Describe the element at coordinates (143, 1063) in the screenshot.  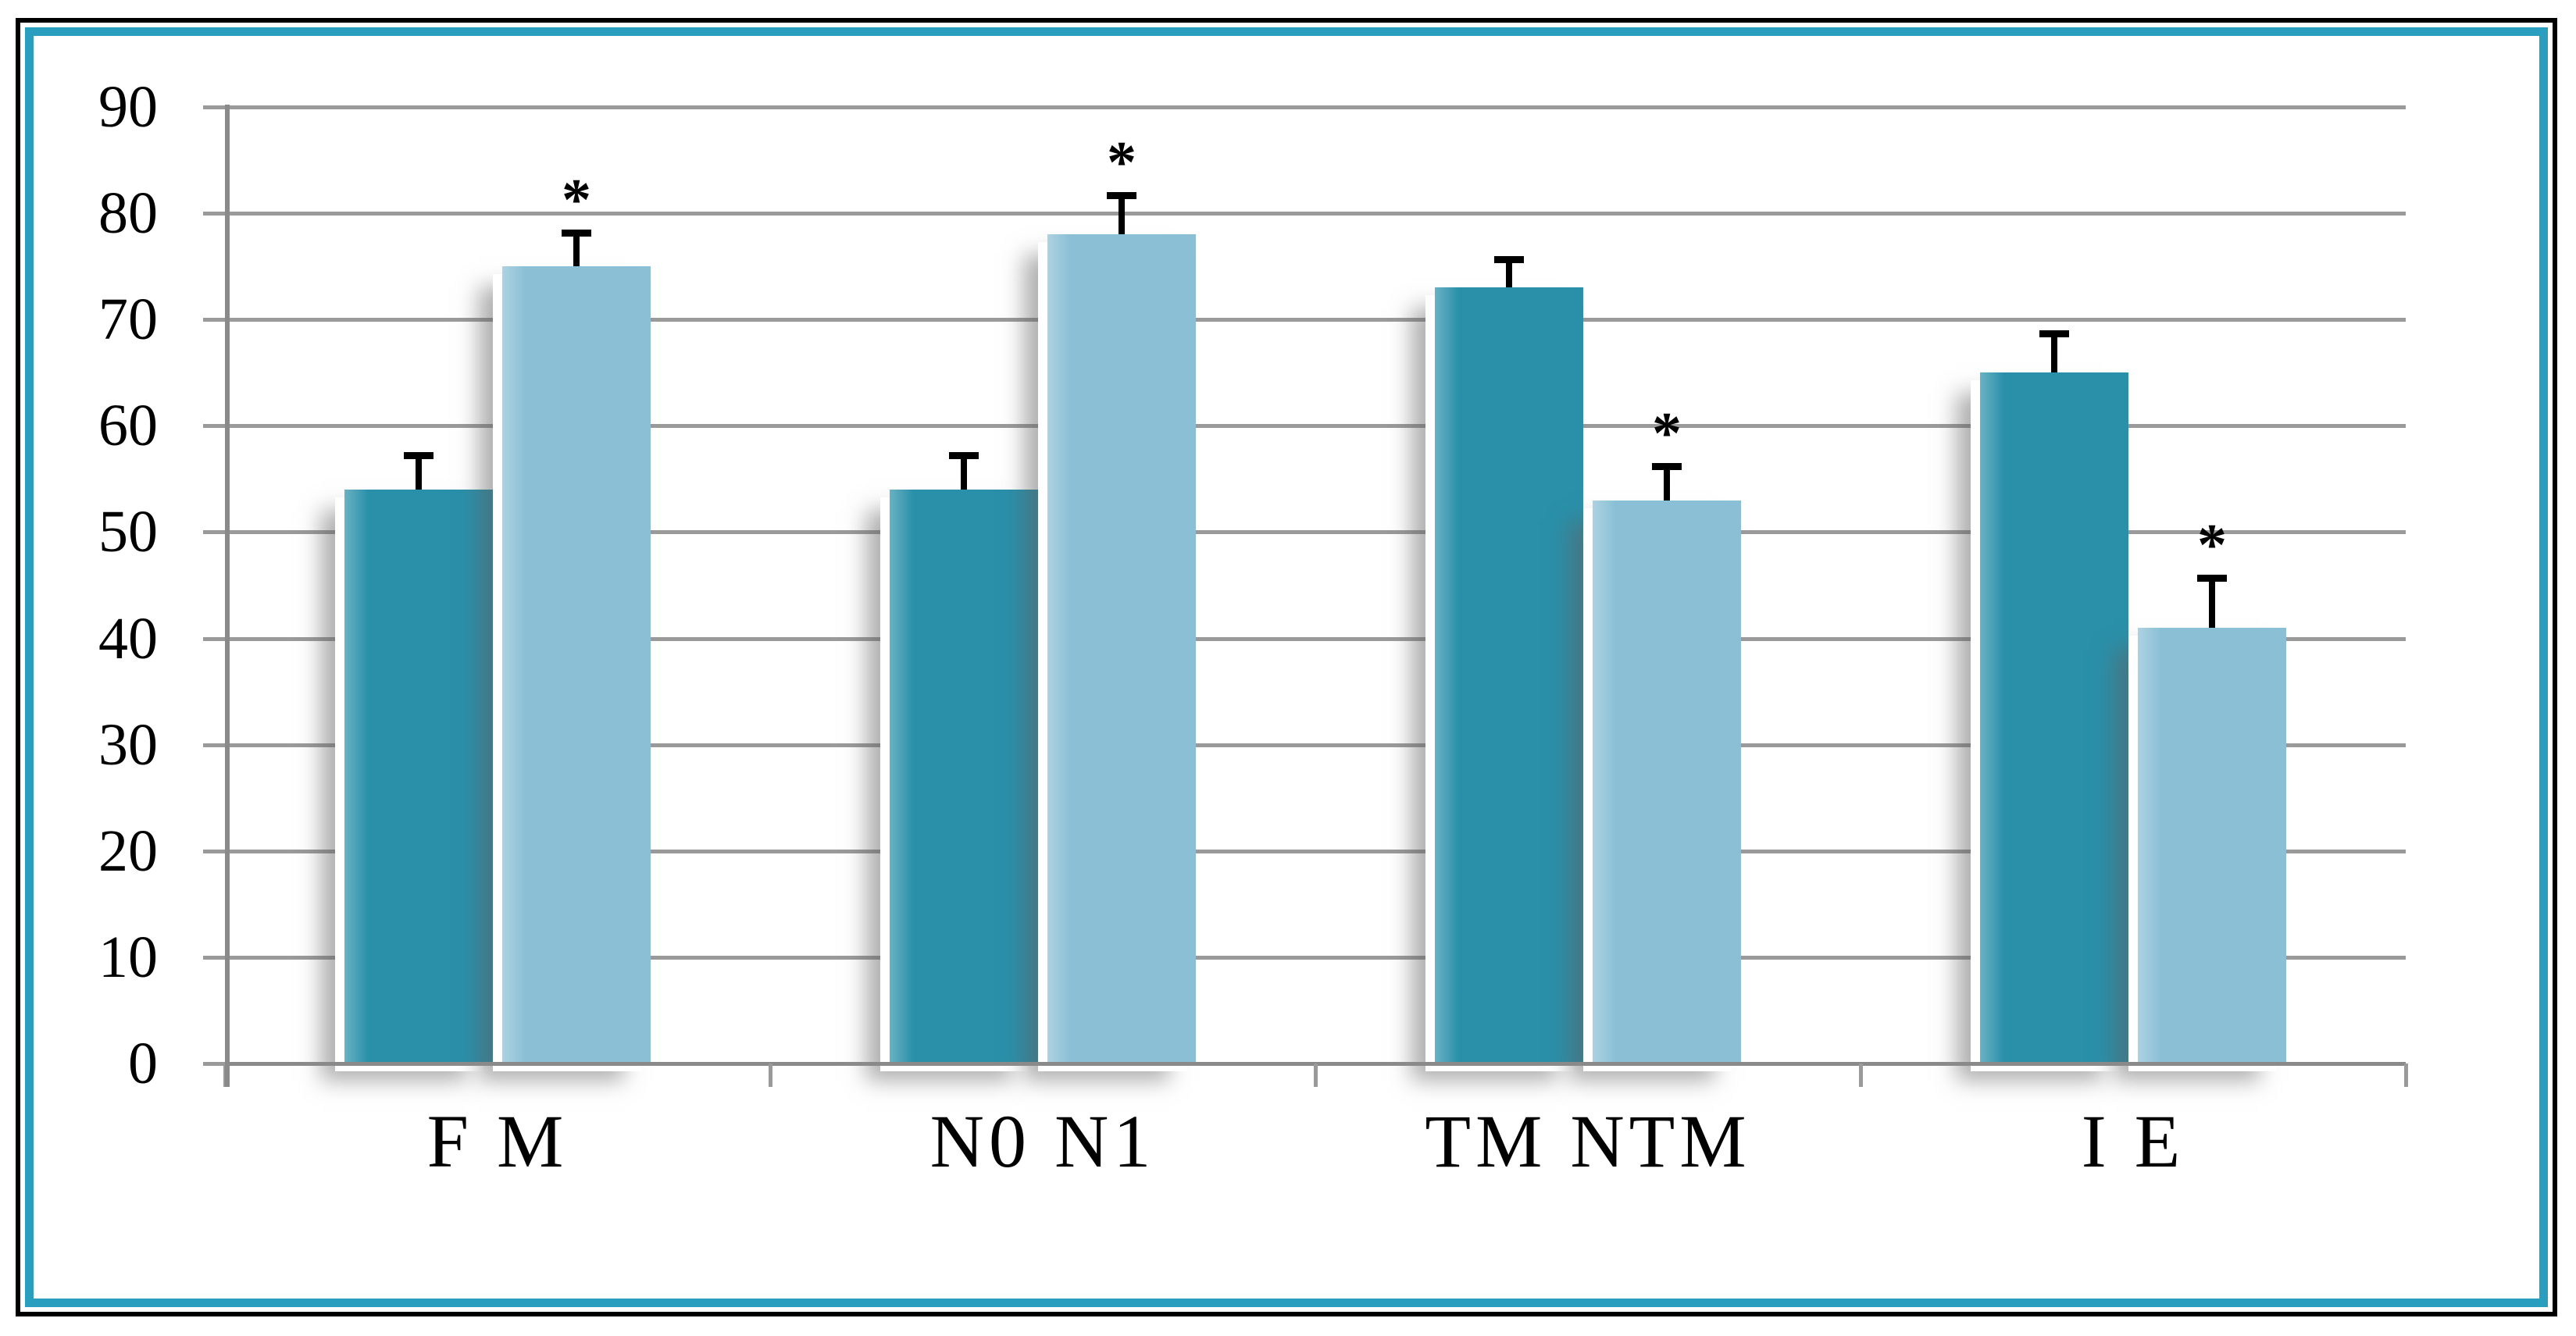
I see `y-tick-label: 0` at that location.